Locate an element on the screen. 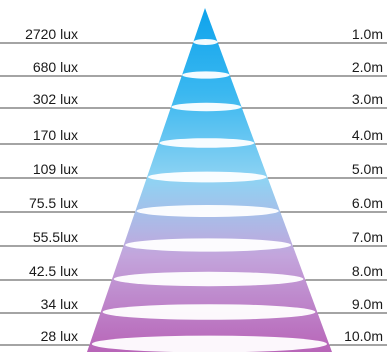 The height and width of the screenshot is (352, 387). lux-label-4: 170 lux is located at coordinates (55, 135).